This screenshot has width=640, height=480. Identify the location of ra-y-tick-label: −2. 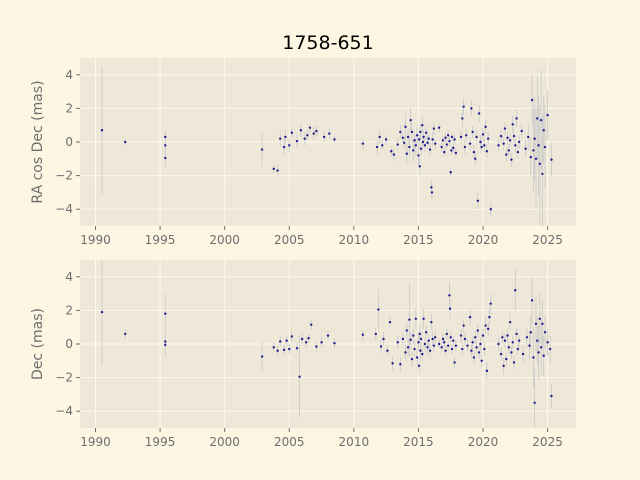
(64, 176).